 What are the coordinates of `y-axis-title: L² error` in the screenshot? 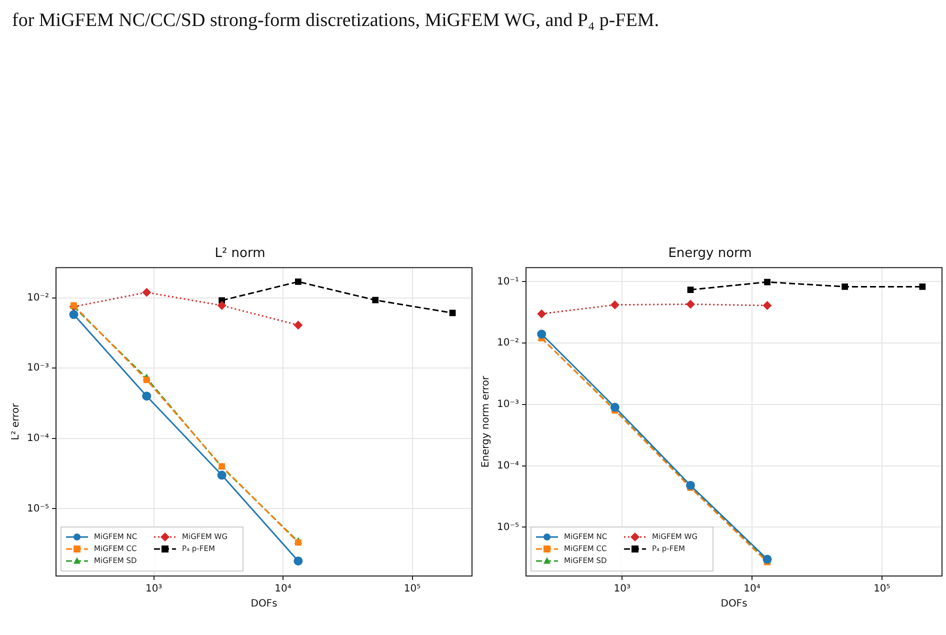 It's located at (16, 421).